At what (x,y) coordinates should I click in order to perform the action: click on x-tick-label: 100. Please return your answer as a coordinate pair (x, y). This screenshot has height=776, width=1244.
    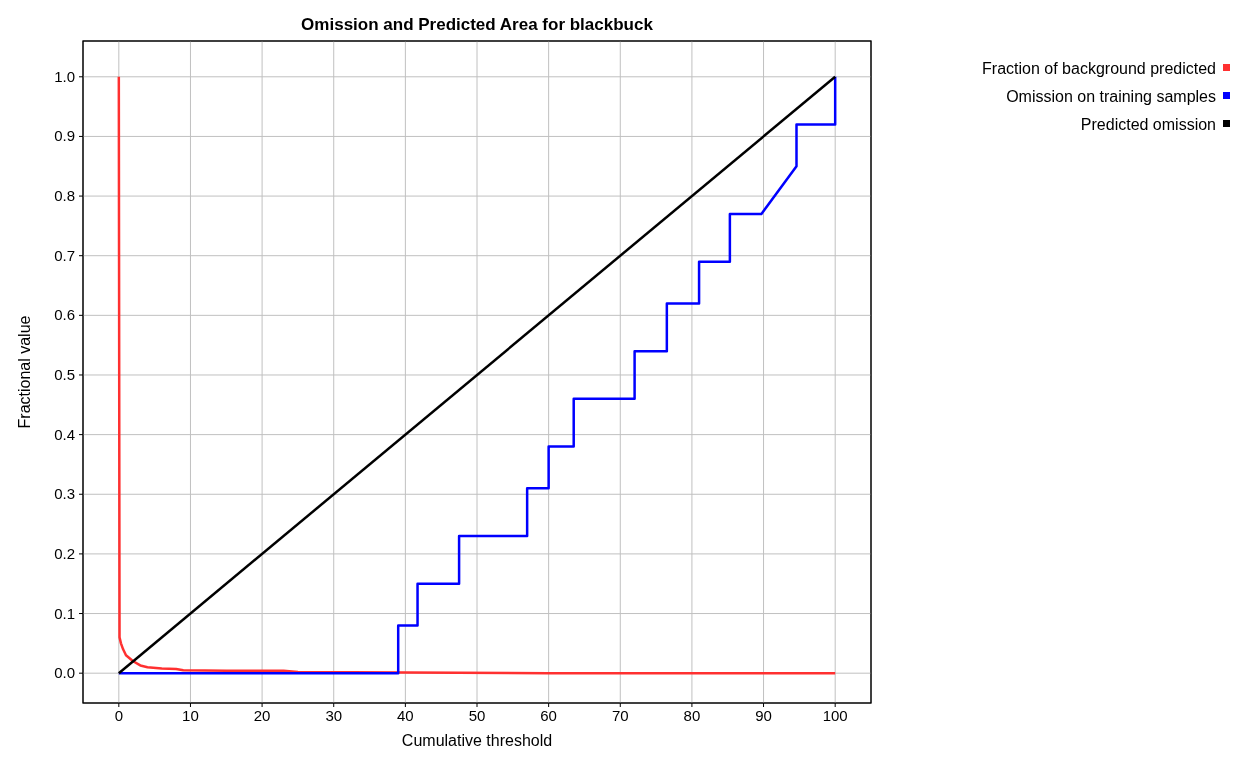
    Looking at the image, I should click on (835, 715).